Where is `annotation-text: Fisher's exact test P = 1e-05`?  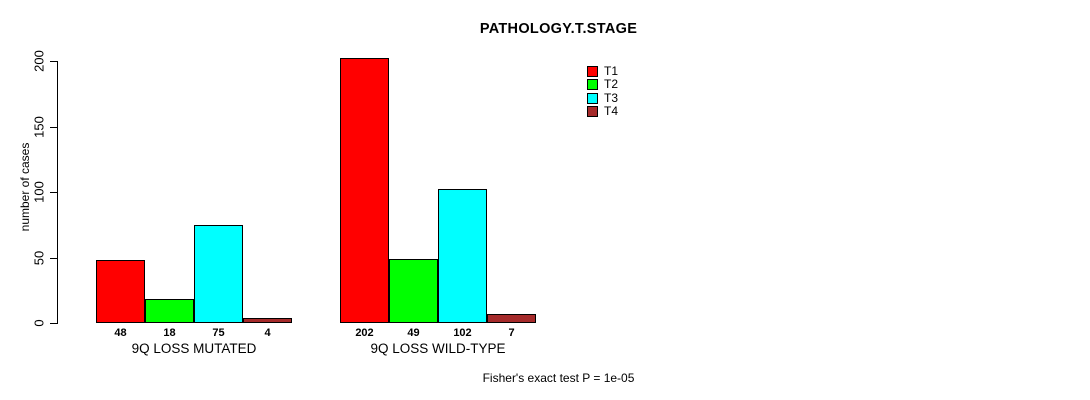
annotation-text: Fisher's exact test P = 1e-05 is located at coordinates (558, 378).